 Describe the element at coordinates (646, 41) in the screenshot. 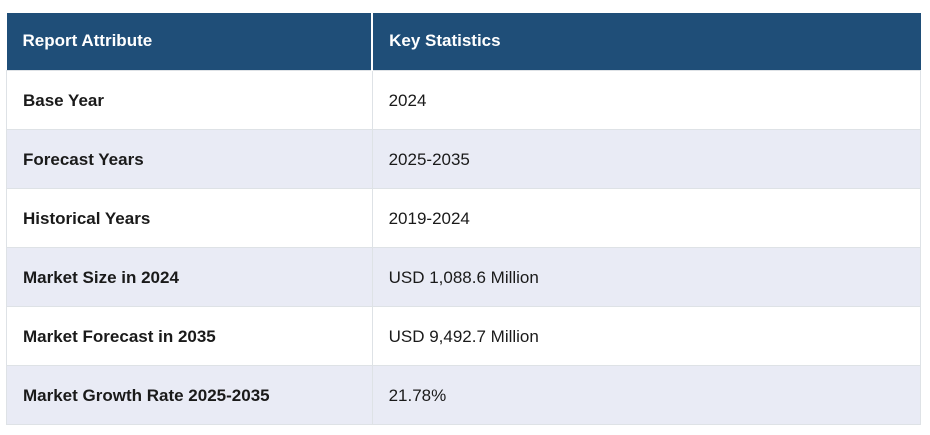

I see `column-header-key-statistics: Key Statistics` at that location.